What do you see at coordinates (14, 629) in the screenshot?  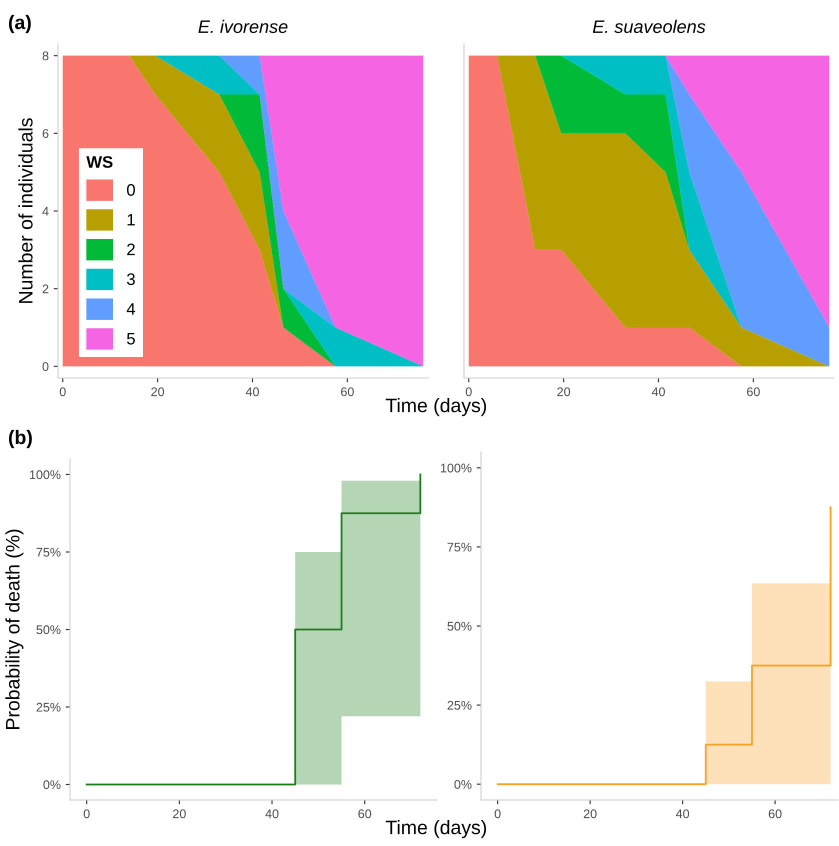 I see `y-axis-title: Probability of death (%)` at bounding box center [14, 629].